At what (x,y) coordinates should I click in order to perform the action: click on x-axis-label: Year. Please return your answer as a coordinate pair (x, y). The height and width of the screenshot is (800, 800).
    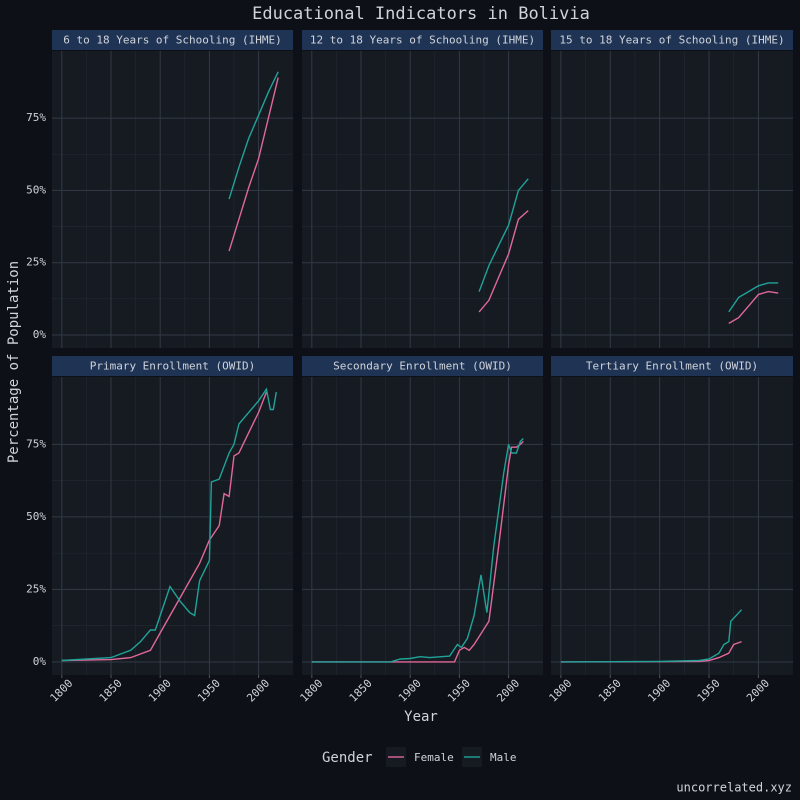
    Looking at the image, I should click on (421, 717).